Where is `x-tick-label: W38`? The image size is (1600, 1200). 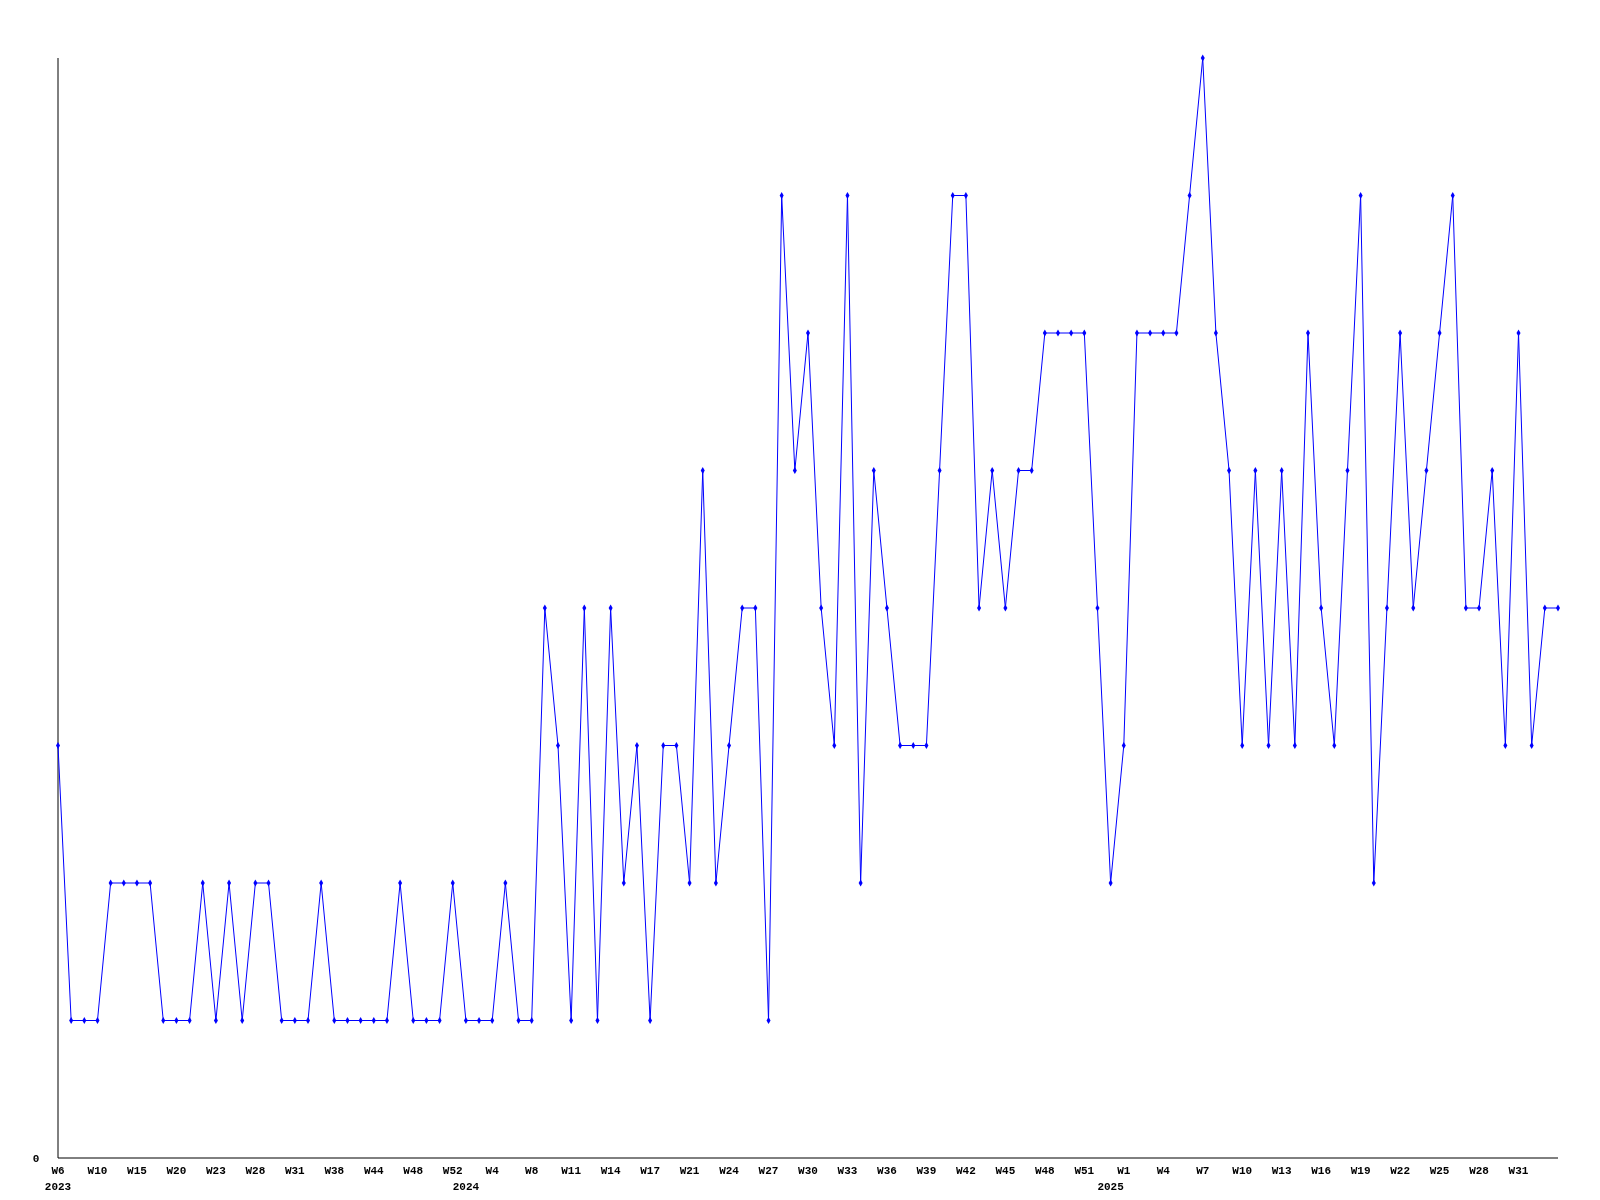 x-tick-label: W38 is located at coordinates (334, 1171).